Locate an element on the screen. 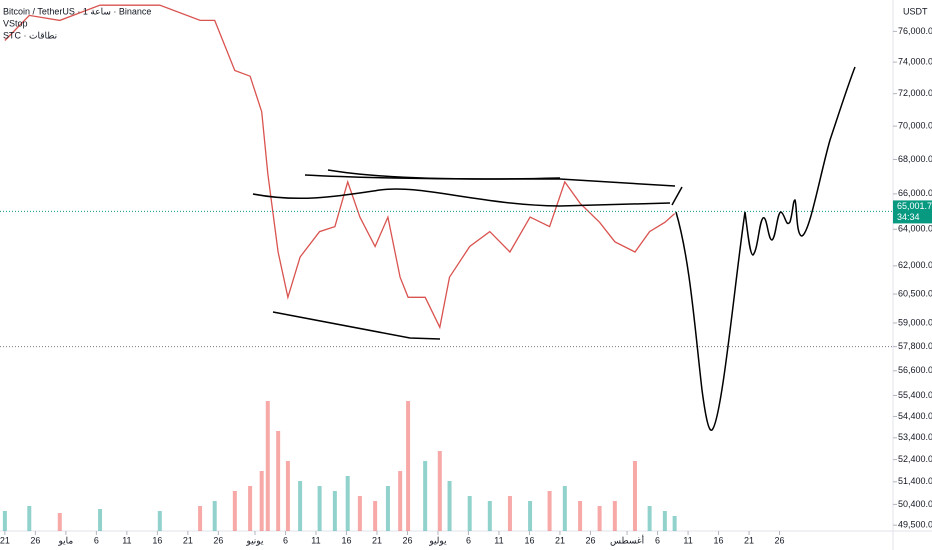 The height and width of the screenshot is (550, 932). y-tick-label: 54,400.00 is located at coordinates (915, 416).